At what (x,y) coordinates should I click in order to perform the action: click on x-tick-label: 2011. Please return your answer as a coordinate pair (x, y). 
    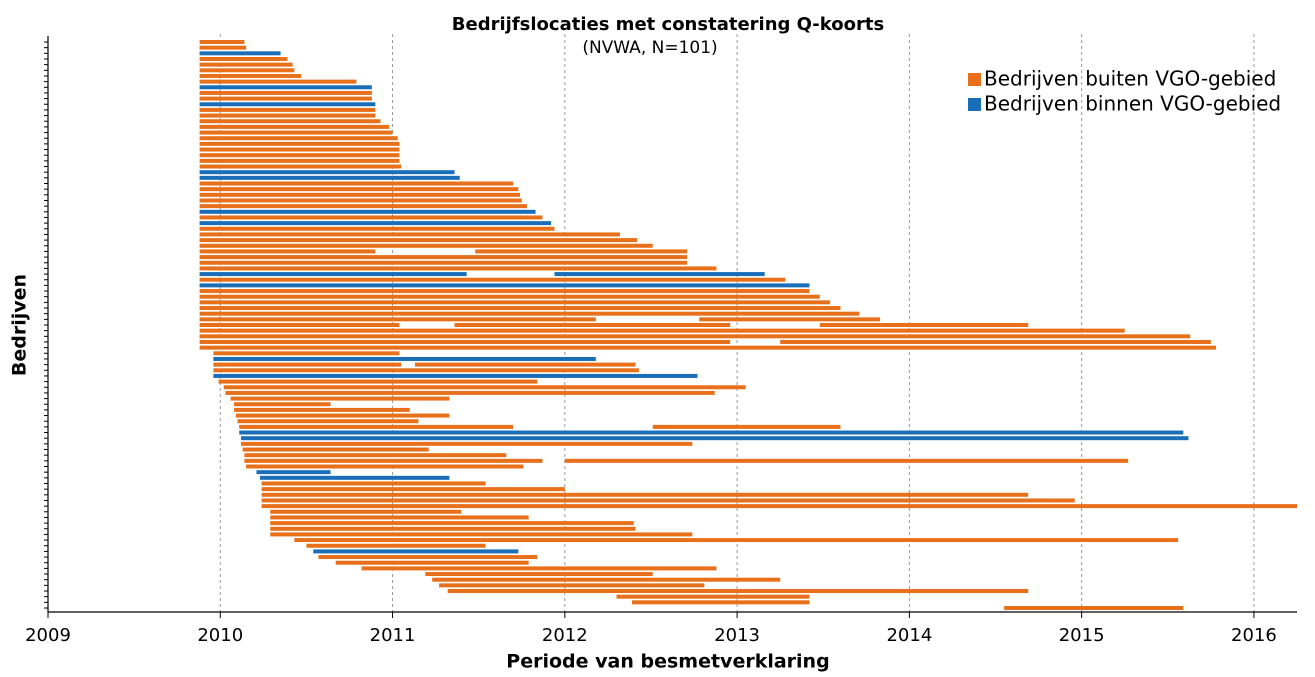
    Looking at the image, I should click on (393, 635).